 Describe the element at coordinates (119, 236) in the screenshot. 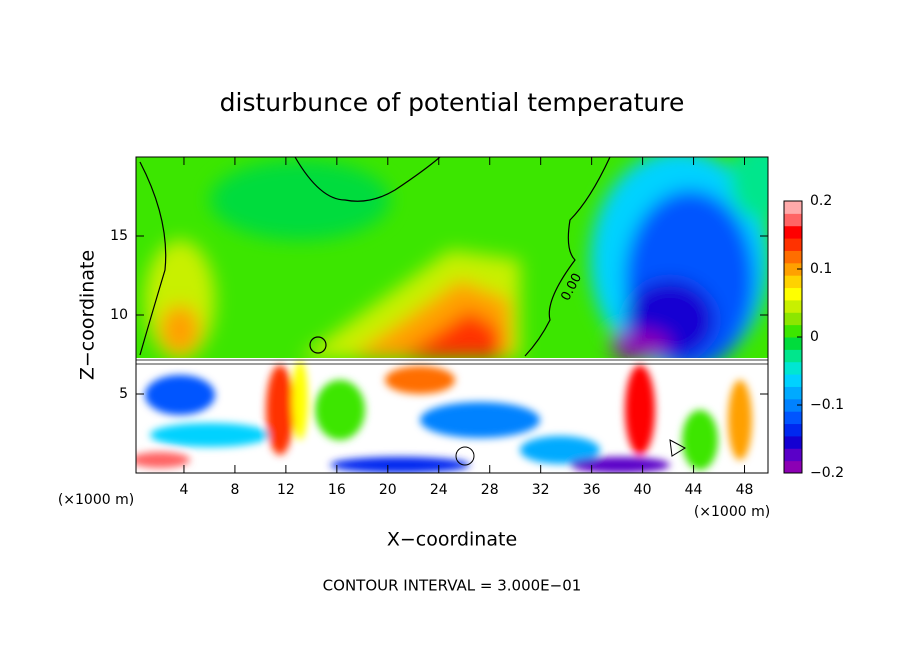

I see `y-tick-label: 15` at that location.